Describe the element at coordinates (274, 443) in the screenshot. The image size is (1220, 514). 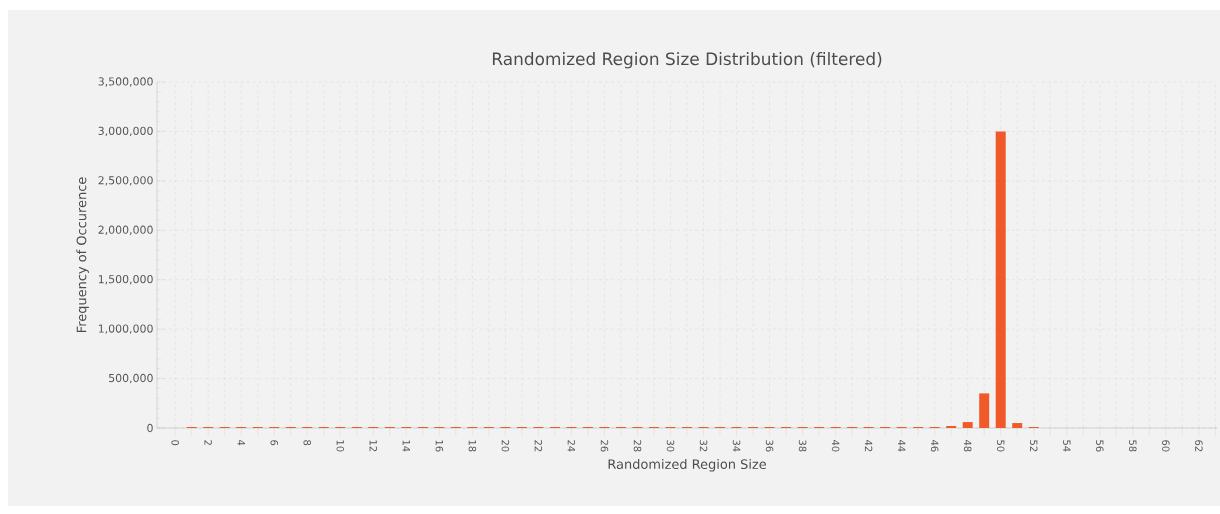
I see `x-tick-label: 6` at that location.